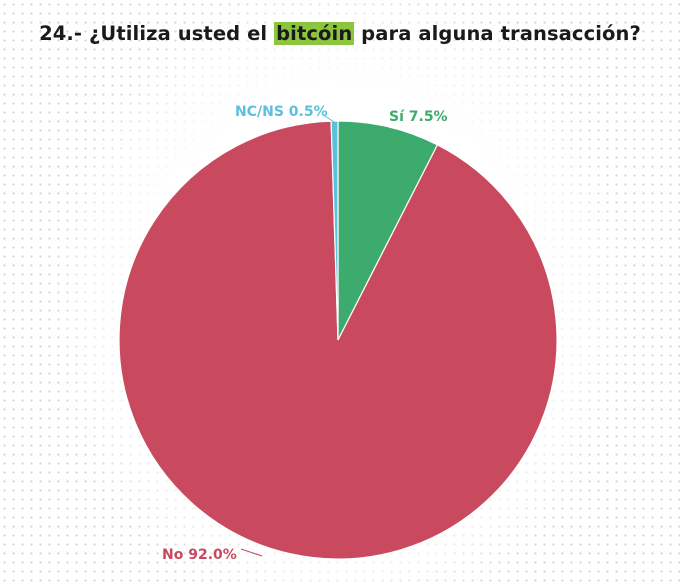 The image size is (680, 583). What do you see at coordinates (497, 33) in the screenshot?
I see `title-suffix: para alguna transacción?` at bounding box center [497, 33].